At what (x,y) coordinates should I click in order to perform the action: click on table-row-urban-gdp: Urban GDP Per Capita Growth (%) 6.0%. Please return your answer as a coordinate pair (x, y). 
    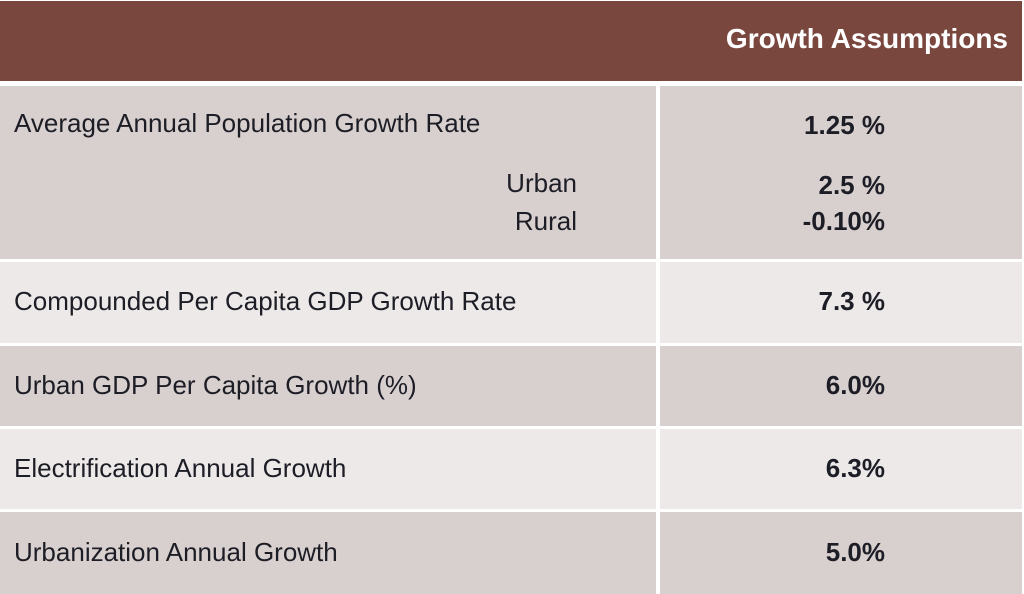
    Looking at the image, I should click on (511, 386).